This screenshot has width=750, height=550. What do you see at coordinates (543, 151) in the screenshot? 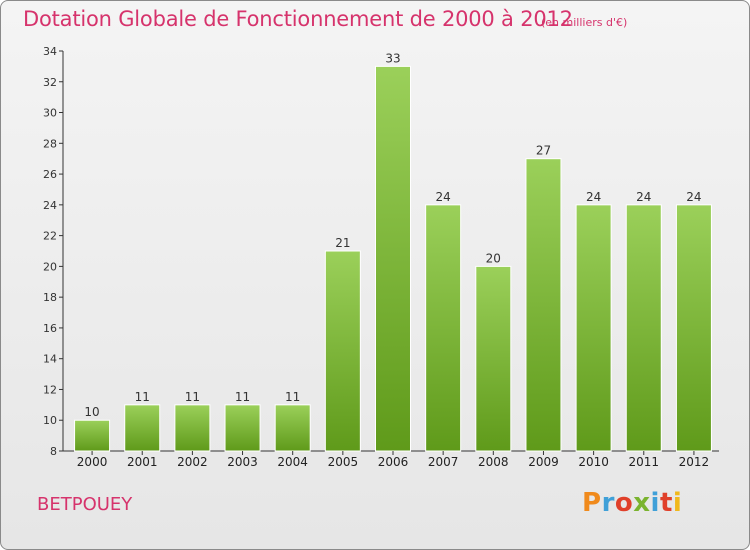
I see `data-label-2009: 27` at bounding box center [543, 151].